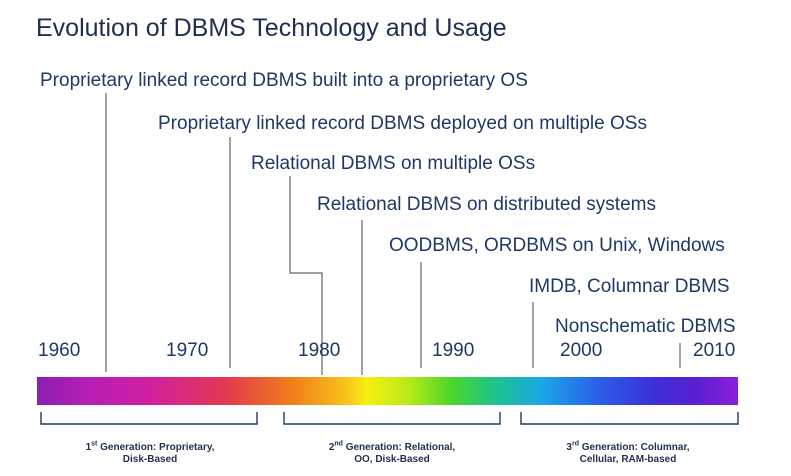 Image resolution: width=791 pixels, height=476 pixels. I want to click on timeline-spectrum-bar, so click(387, 391).